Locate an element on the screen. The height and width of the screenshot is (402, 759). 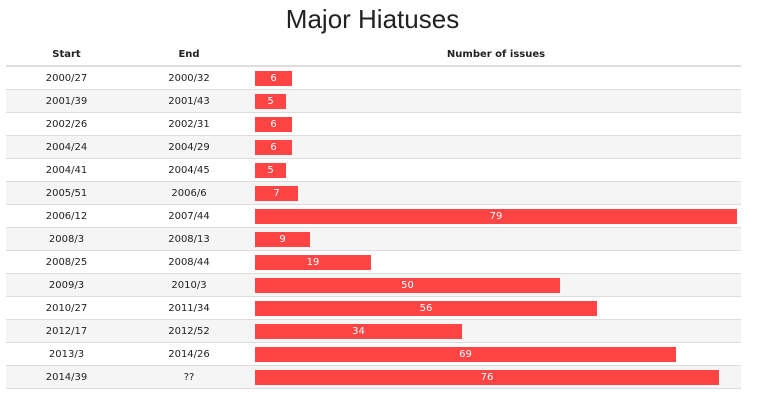
table-row: 2004/41 2004/45 5 is located at coordinates (373, 170).